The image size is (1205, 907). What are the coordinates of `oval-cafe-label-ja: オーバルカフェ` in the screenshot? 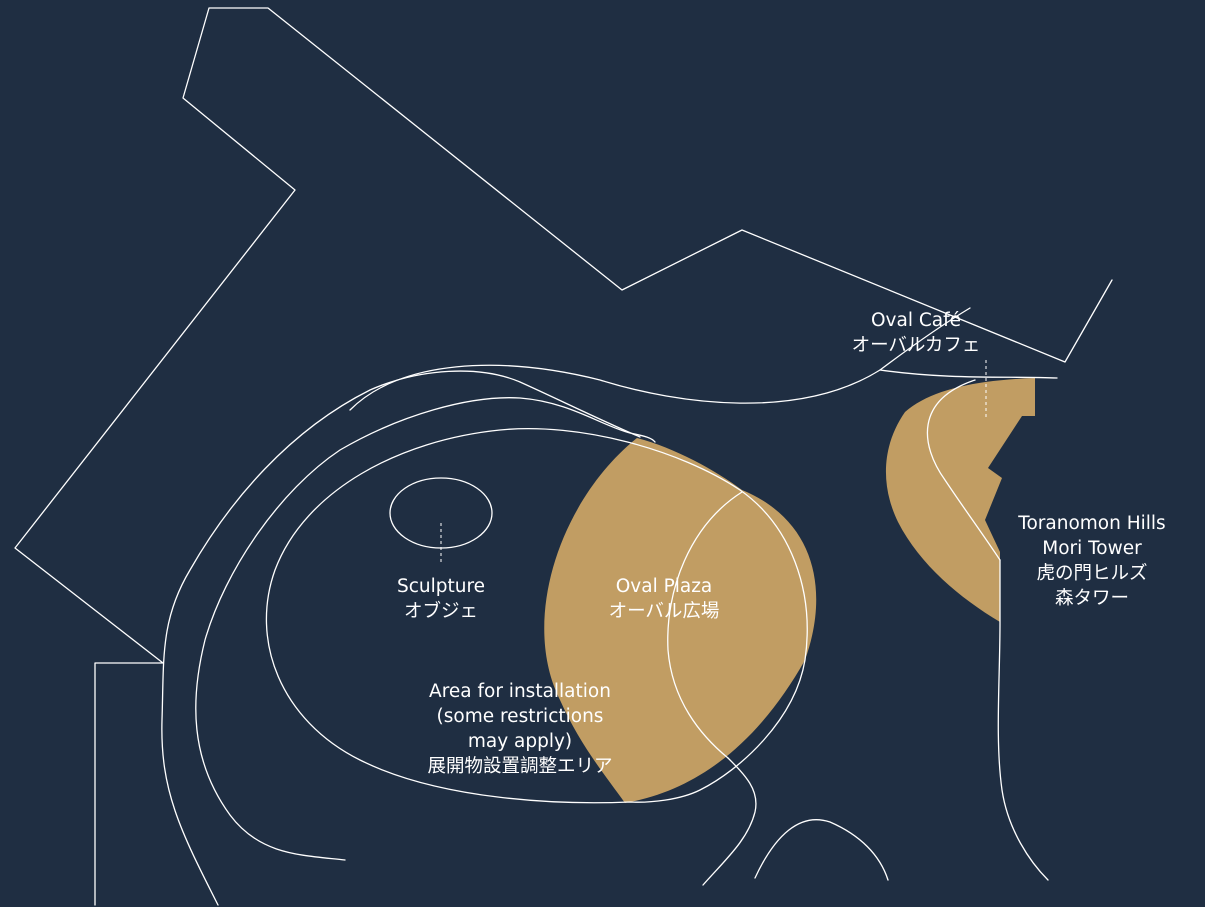 It's located at (916, 345).